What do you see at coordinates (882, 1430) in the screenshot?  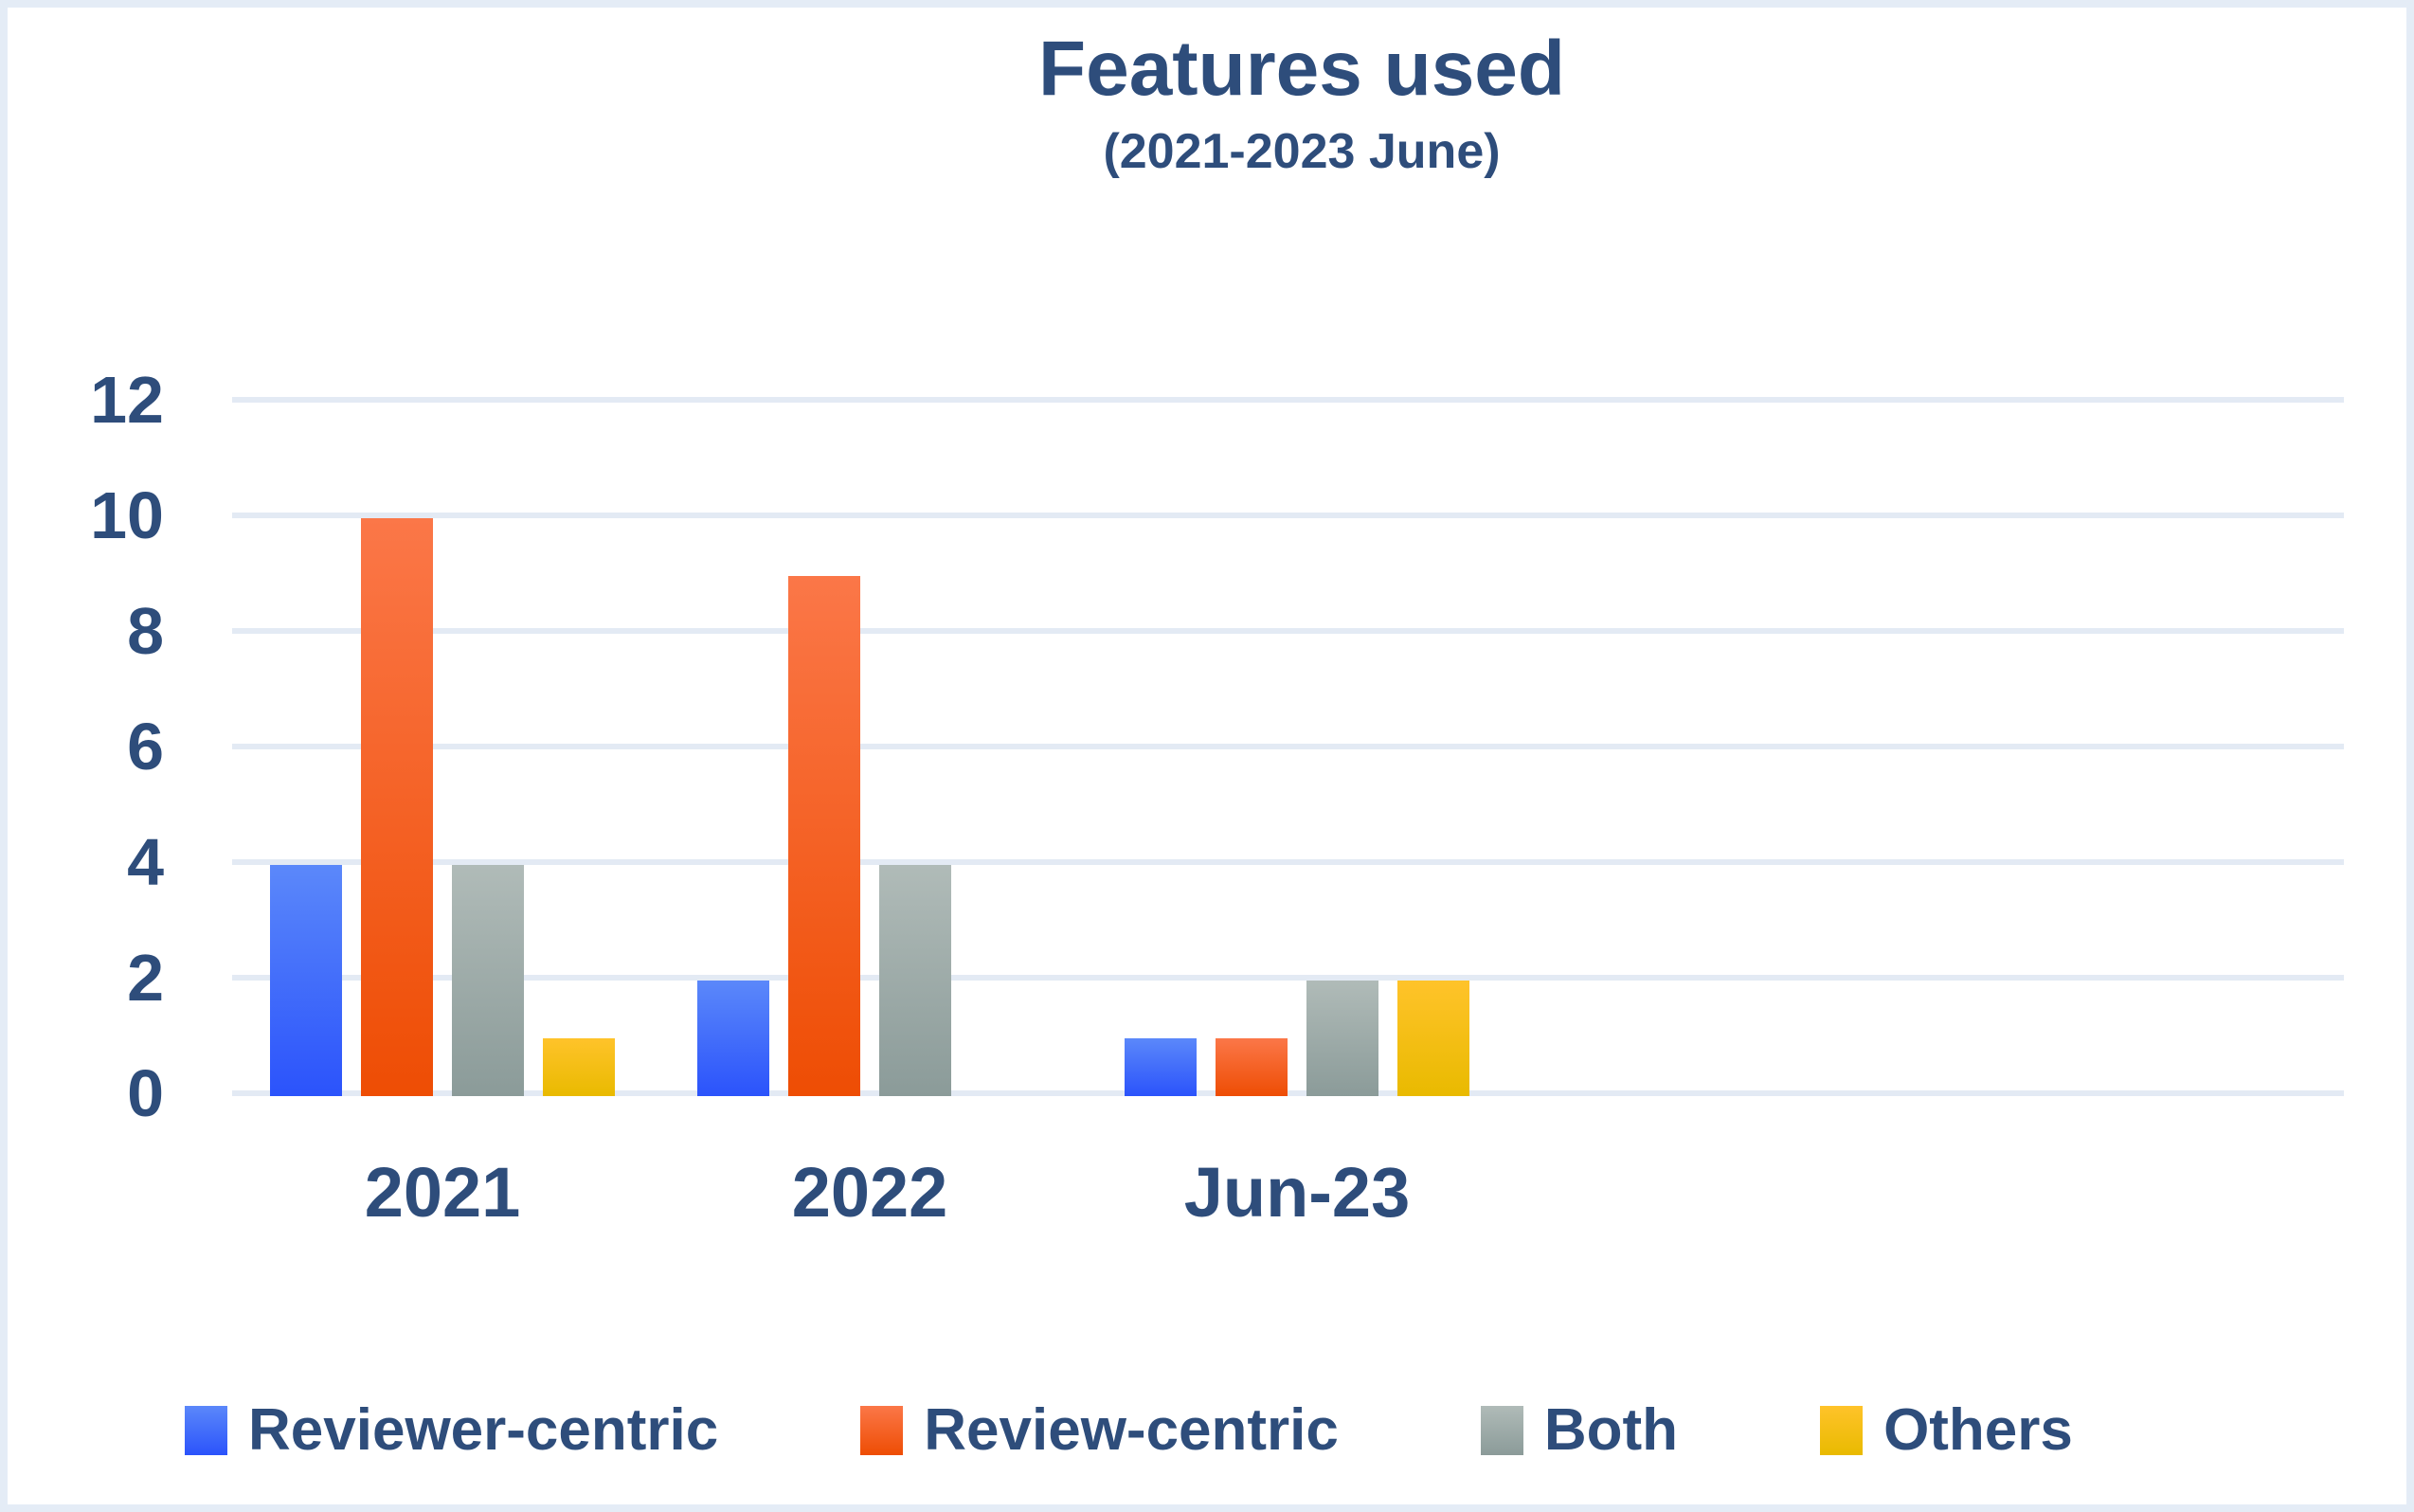 I see `legend-swatch-review-centric-icon` at bounding box center [882, 1430].